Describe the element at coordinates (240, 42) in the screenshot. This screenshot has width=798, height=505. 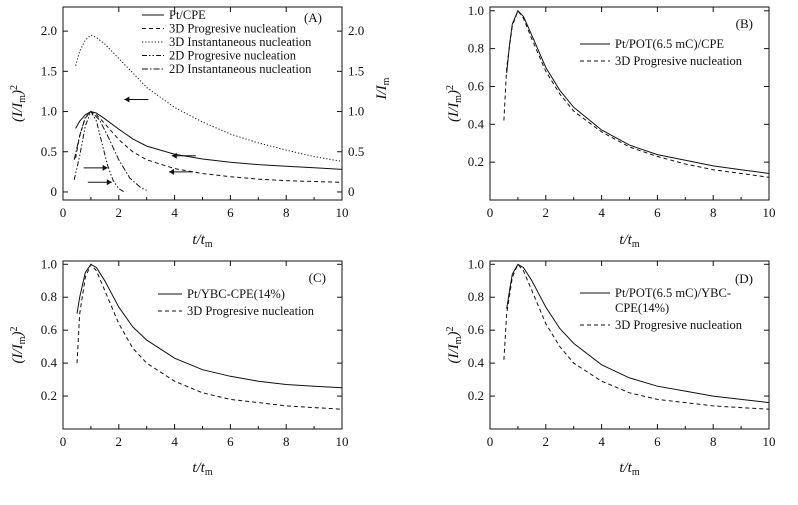
I see `legend-label-2: 3D Instantaneous nucleation` at that location.